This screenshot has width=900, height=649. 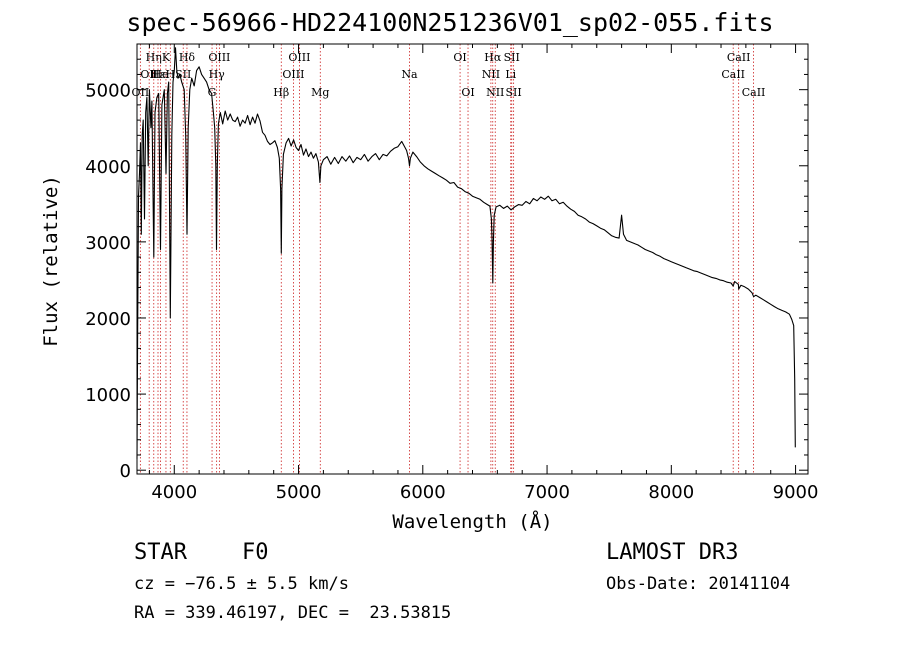 What do you see at coordinates (293, 613) in the screenshot?
I see `coordinates: RA = 339.46197, DEC = 23.53815` at bounding box center [293, 613].